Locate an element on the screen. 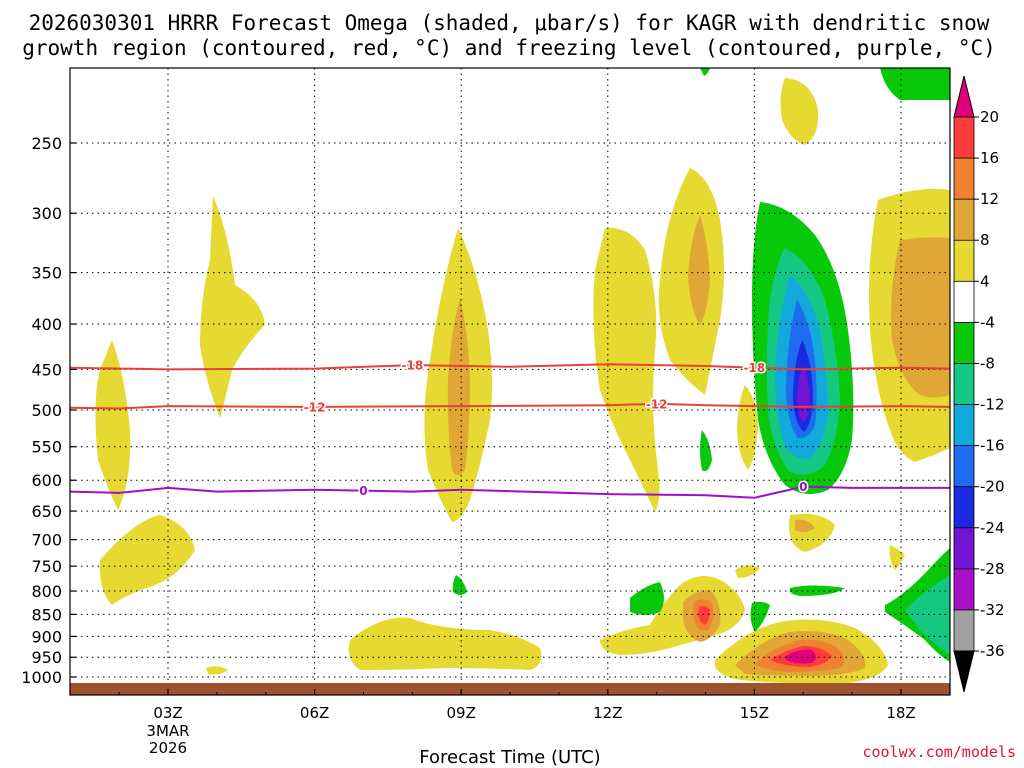 This screenshot has width=1024, height=768. y-tick-label-500: 500 is located at coordinates (46, 410).